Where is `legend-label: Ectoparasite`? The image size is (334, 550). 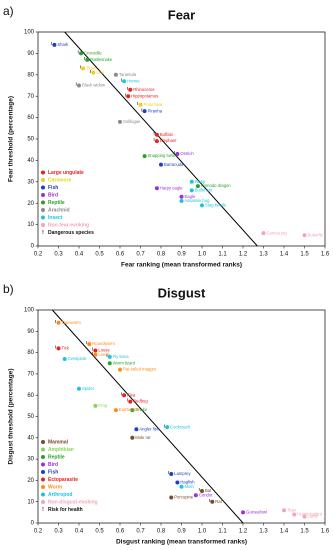 legend-label: Ectoparasite is located at coordinates (63, 480).